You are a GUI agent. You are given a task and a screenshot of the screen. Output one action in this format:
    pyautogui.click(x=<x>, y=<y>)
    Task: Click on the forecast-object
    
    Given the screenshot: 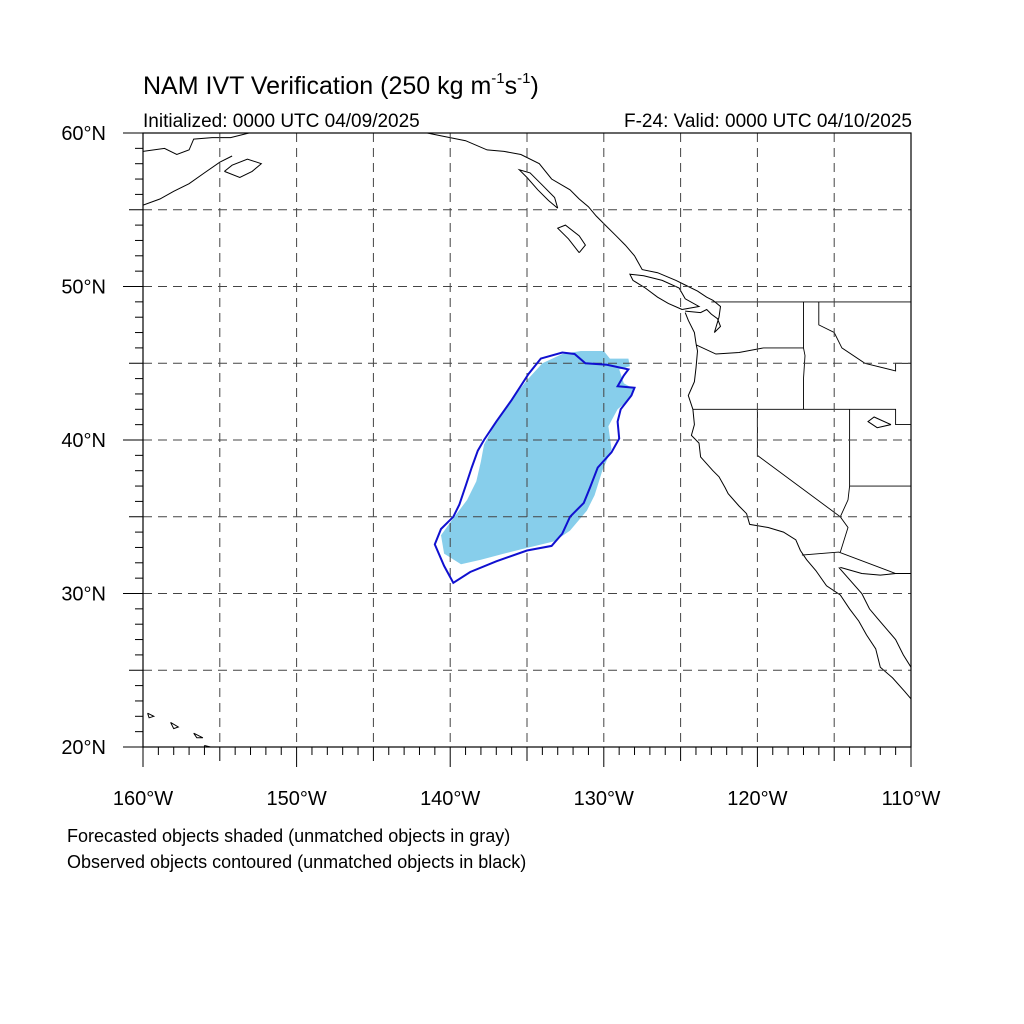 What is the action you would take?
    pyautogui.click(x=538, y=458)
    